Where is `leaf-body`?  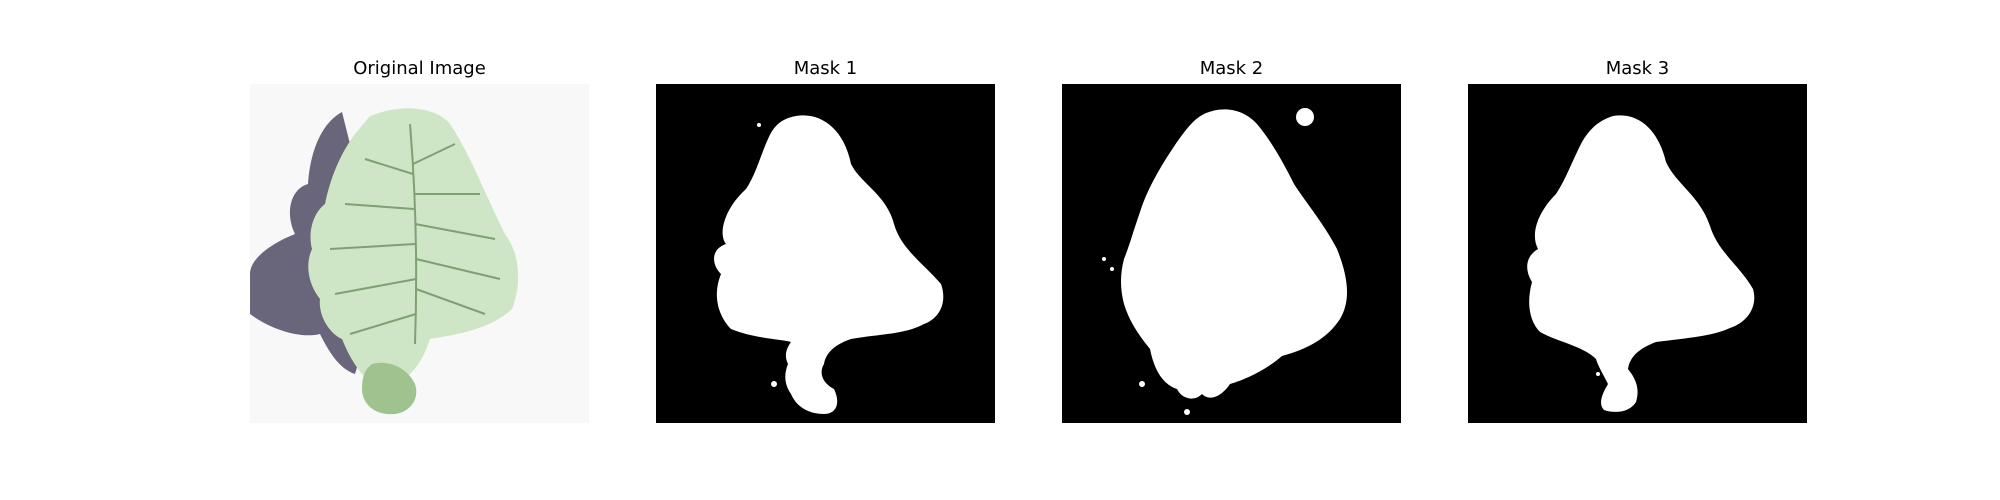 leaf-body is located at coordinates (413, 247).